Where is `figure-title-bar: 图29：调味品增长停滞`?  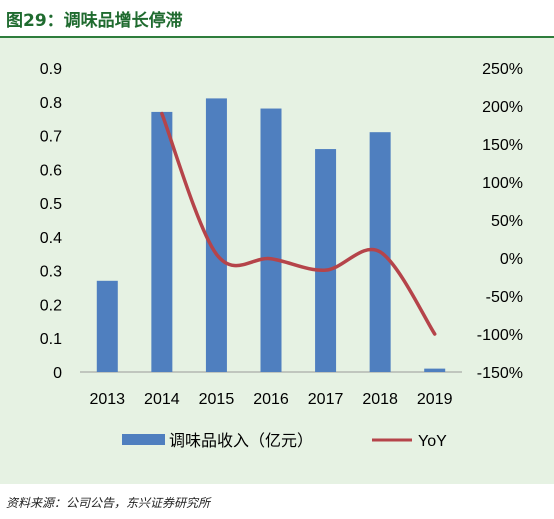
figure-title-bar: 图29：调味品增长停滞 is located at coordinates (277, 19).